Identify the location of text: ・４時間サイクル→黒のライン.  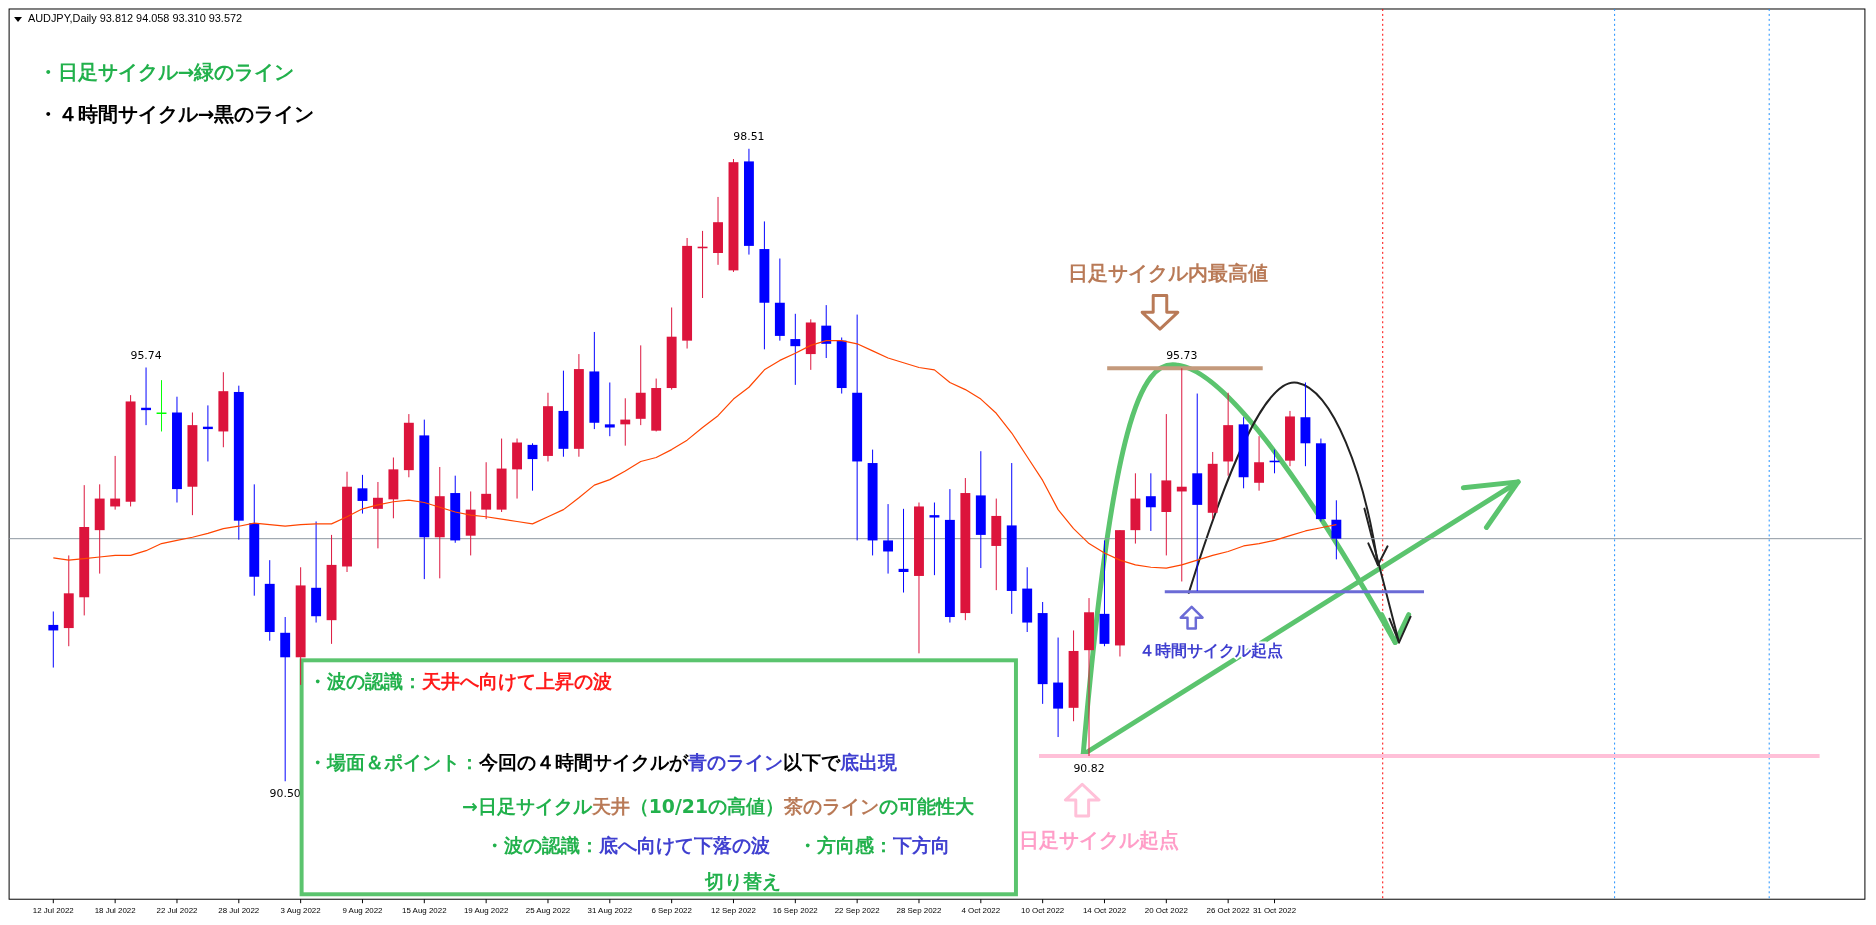
(176, 115).